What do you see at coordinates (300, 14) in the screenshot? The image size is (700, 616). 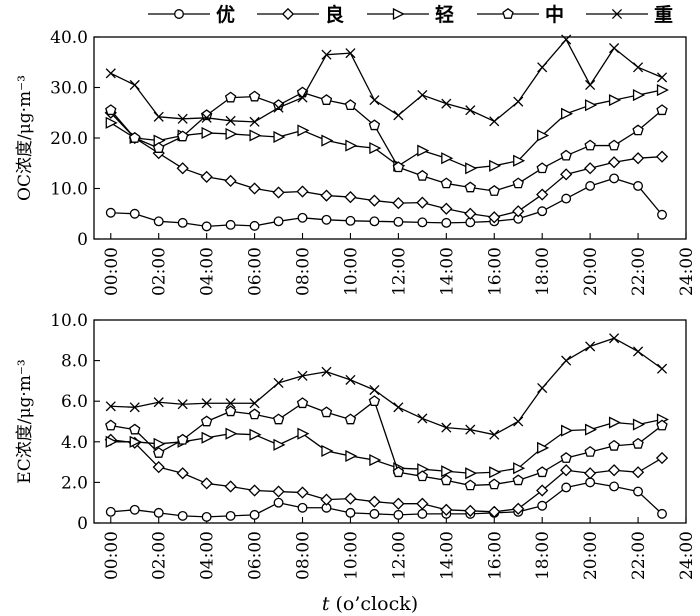 I see `legend-item: 良` at bounding box center [300, 14].